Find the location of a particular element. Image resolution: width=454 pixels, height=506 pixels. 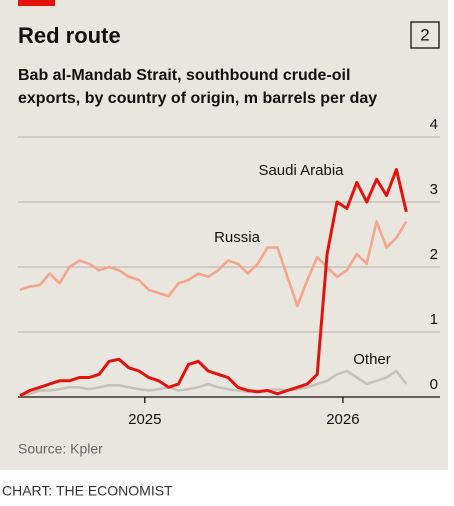

badge: 2 is located at coordinates (424, 34).